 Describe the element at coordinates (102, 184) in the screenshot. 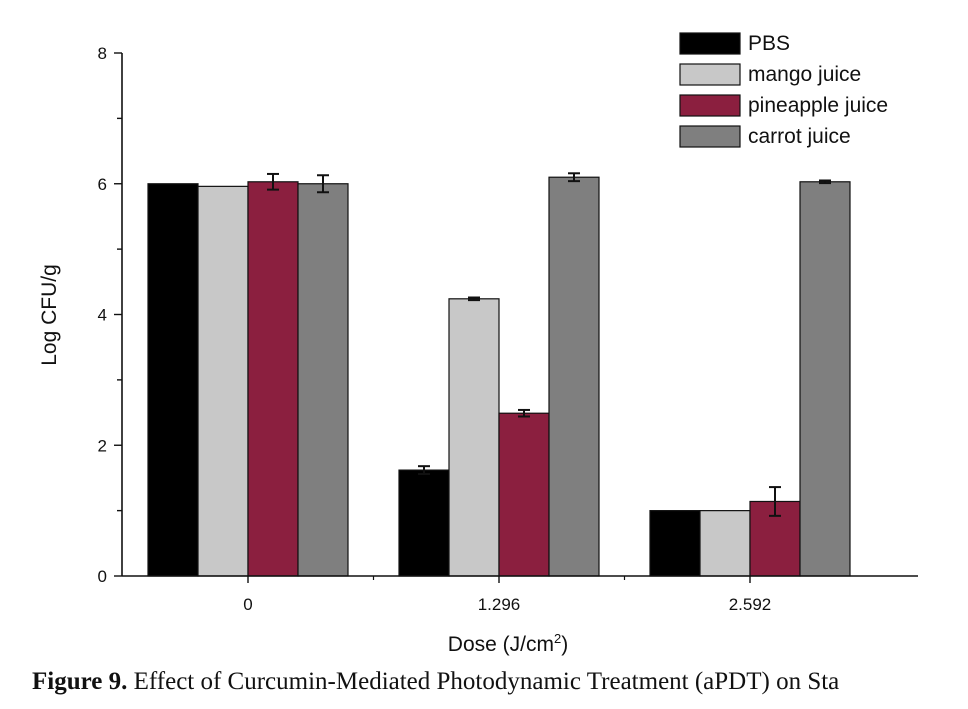

I see `y-tick-label: 6` at that location.